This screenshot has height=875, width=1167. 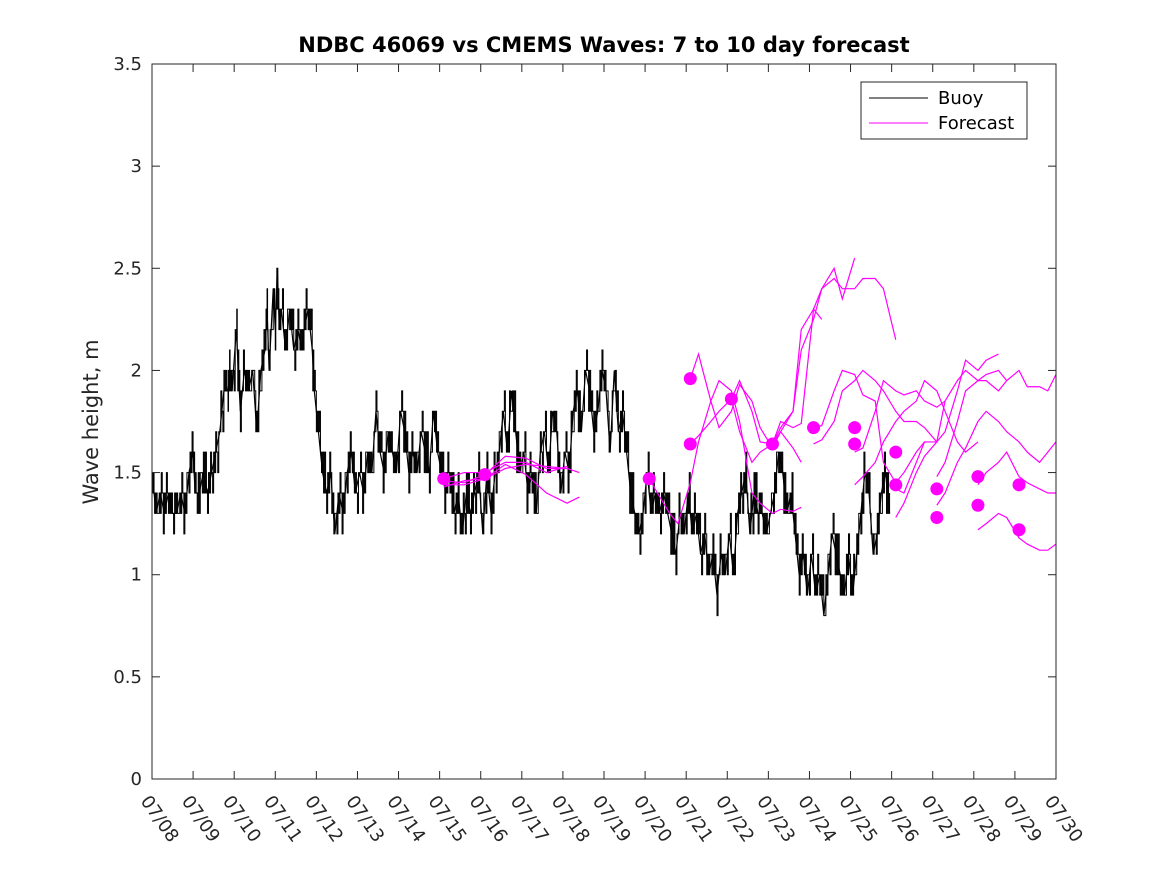 What do you see at coordinates (976, 123) in the screenshot?
I see `legend-label-forecast: Forecast` at bounding box center [976, 123].